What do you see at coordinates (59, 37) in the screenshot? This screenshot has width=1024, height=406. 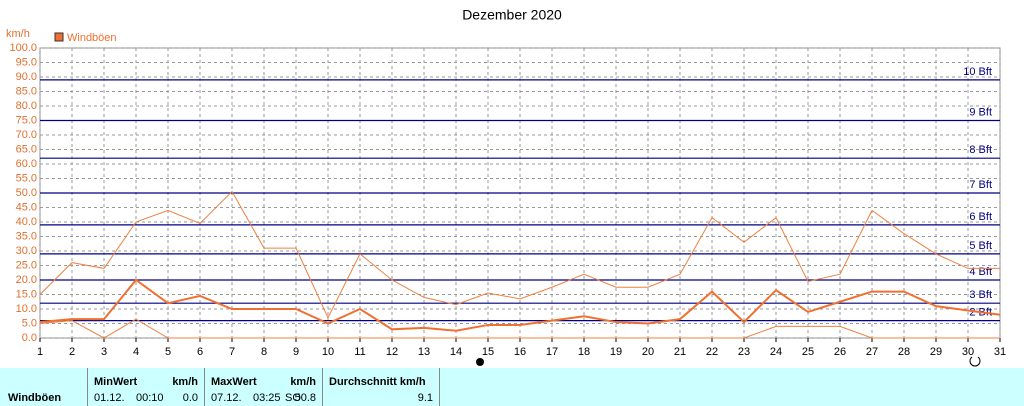 I see `legend-swatch` at bounding box center [59, 37].